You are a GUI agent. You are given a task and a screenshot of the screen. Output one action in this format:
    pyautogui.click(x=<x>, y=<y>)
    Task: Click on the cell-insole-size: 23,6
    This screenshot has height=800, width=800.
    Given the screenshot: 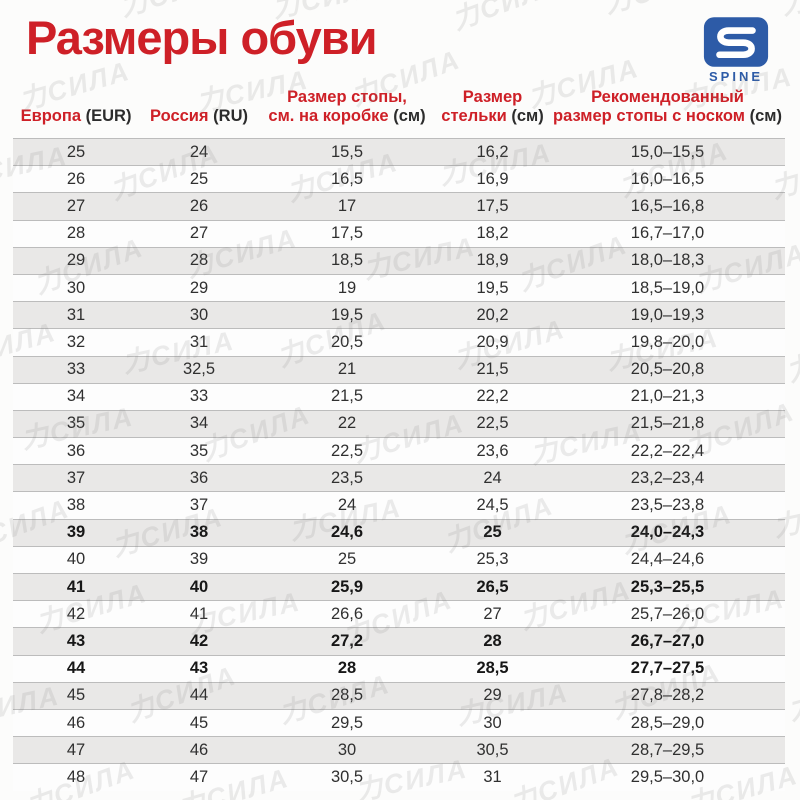 What is the action you would take?
    pyautogui.click(x=492, y=450)
    